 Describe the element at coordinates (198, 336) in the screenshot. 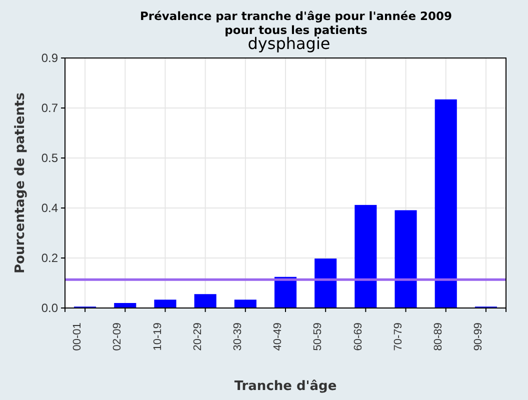

I see `x-tick-label: 20-29` at that location.